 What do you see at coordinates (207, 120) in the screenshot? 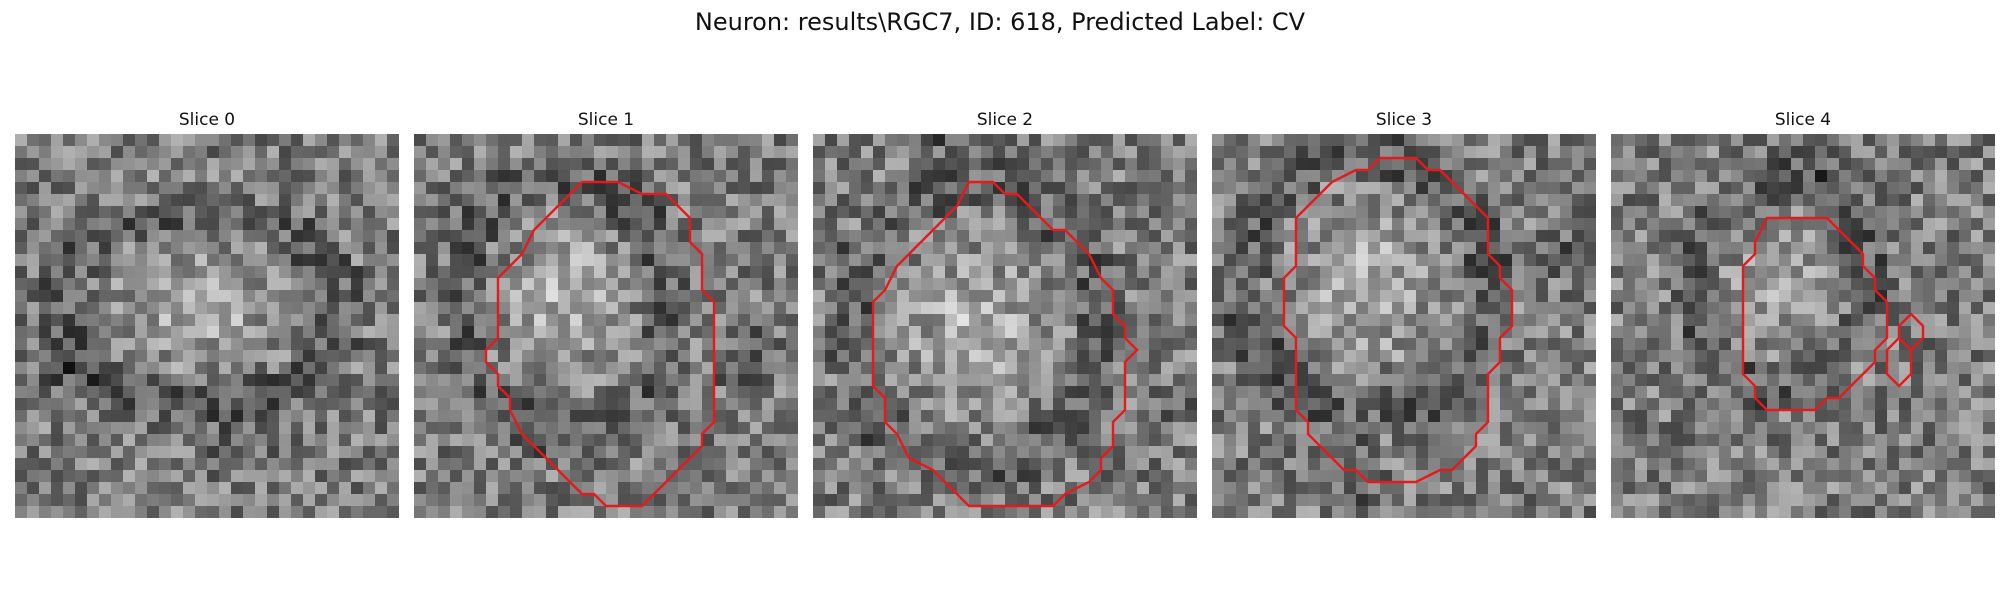
I see `slice-title: Slice 0` at bounding box center [207, 120].